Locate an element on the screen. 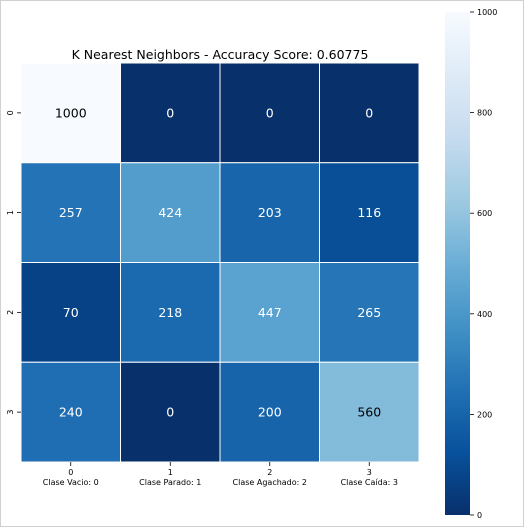 The image size is (524, 527). x-tick-label: 2 is located at coordinates (269, 472).